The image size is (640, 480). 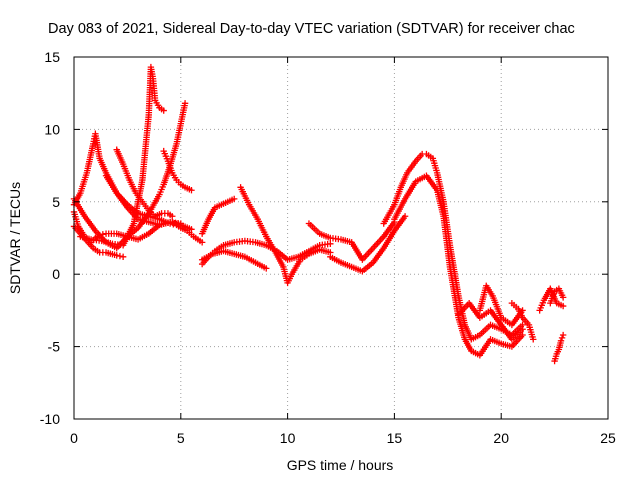 I want to click on y-tick-label: 10, so click(x=52, y=129).